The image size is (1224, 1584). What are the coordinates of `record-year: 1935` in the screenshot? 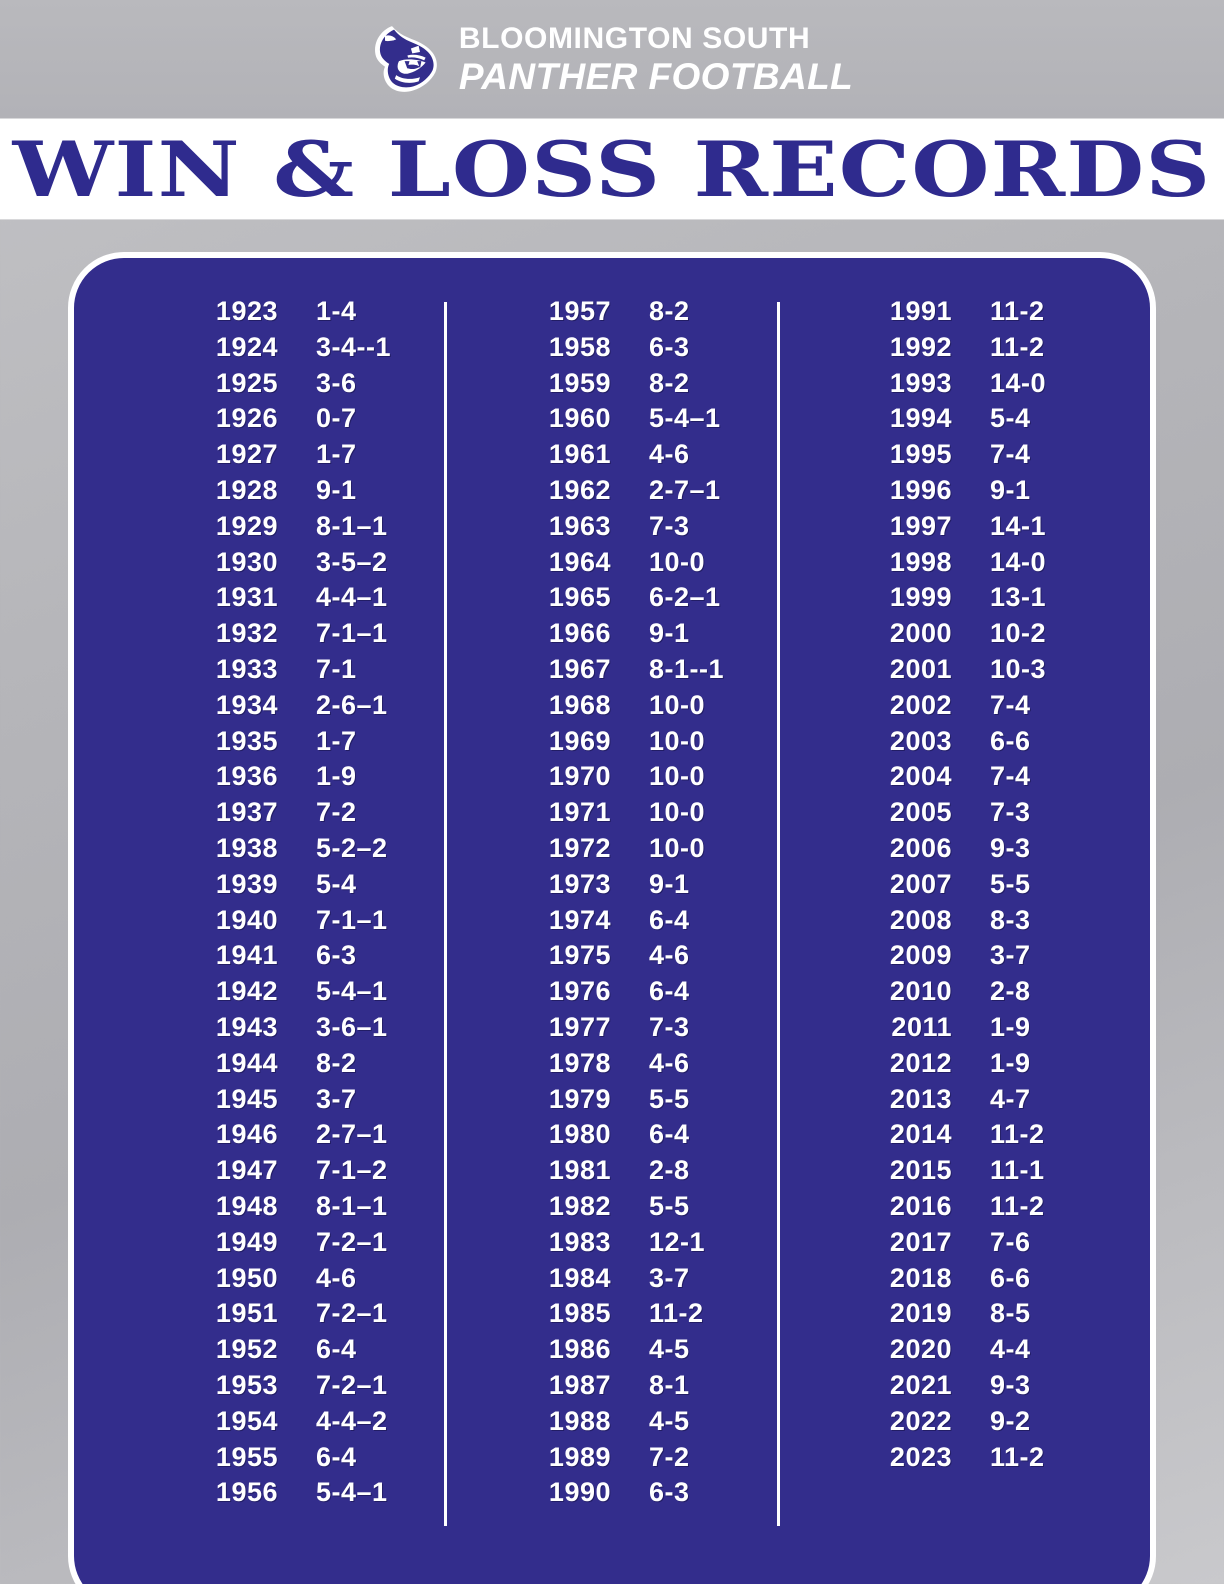 It's located at (246, 740).